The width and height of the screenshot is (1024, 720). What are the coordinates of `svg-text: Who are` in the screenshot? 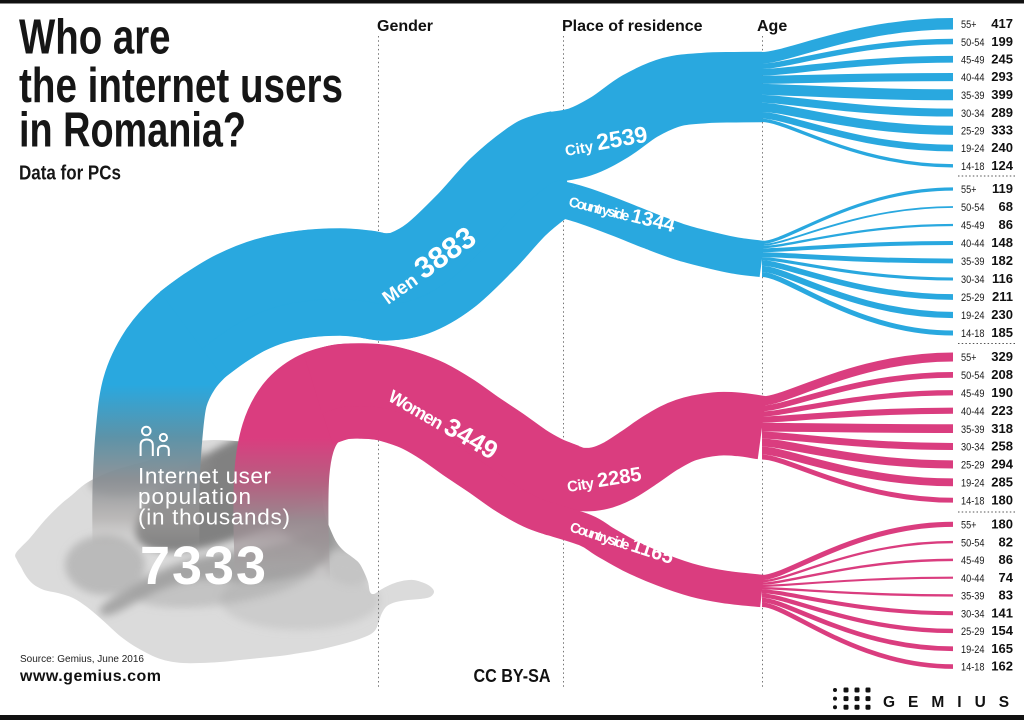 It's located at (95, 38).